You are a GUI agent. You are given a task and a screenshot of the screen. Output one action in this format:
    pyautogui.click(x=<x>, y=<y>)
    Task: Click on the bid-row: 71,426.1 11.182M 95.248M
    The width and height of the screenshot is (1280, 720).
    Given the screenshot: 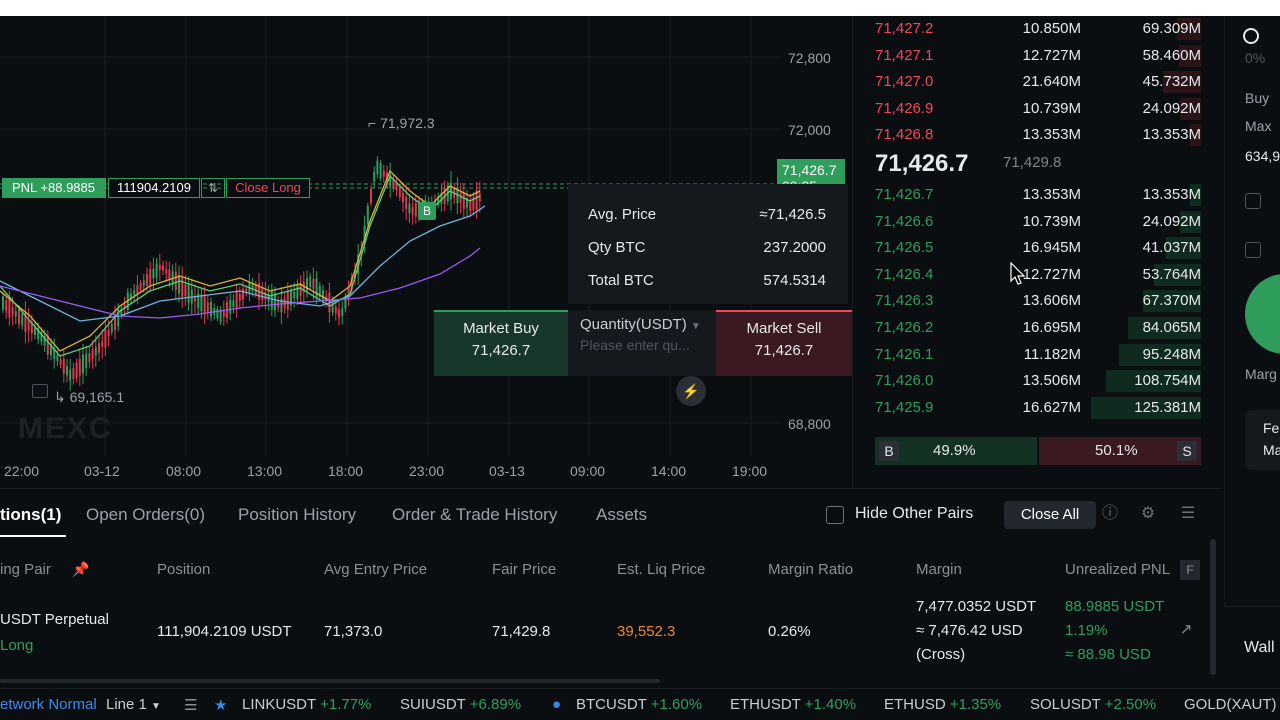 What is the action you would take?
    pyautogui.click(x=1037, y=355)
    